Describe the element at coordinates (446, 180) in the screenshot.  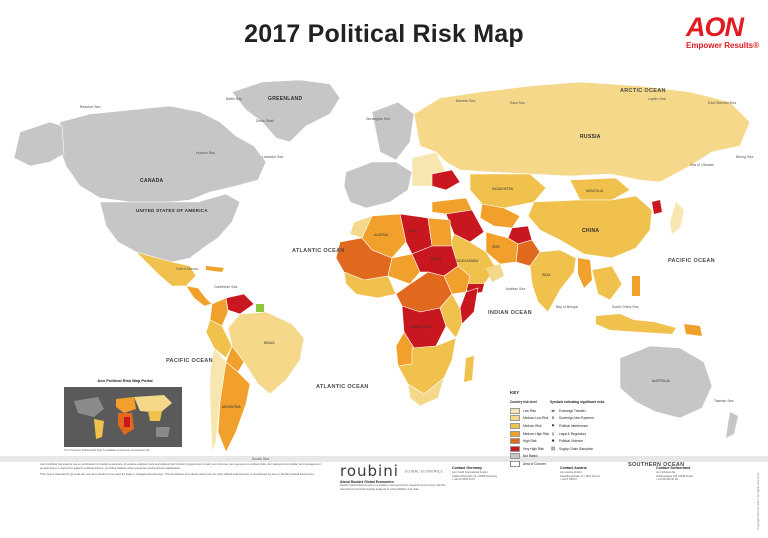
I see `ukraine` at that location.